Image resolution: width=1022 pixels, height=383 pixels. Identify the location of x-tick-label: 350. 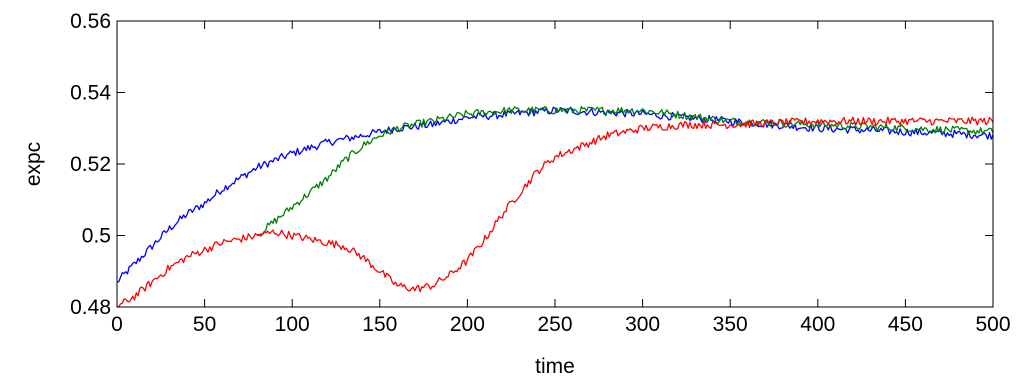
(730, 324).